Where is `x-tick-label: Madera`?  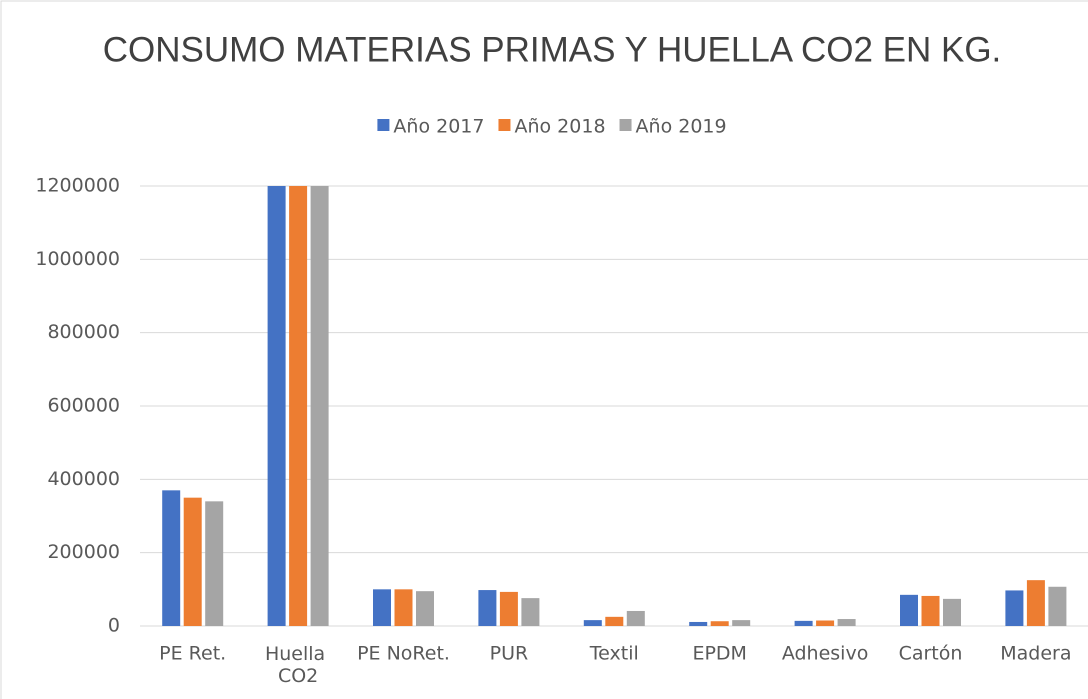 x-tick-label: Madera is located at coordinates (1035, 654).